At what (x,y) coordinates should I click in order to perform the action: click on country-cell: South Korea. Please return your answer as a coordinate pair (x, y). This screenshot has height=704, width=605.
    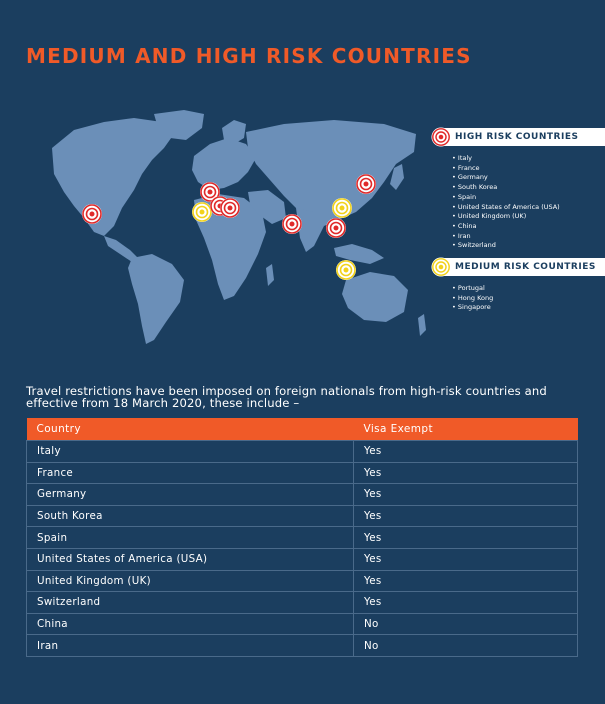
    Looking at the image, I should click on (190, 516).